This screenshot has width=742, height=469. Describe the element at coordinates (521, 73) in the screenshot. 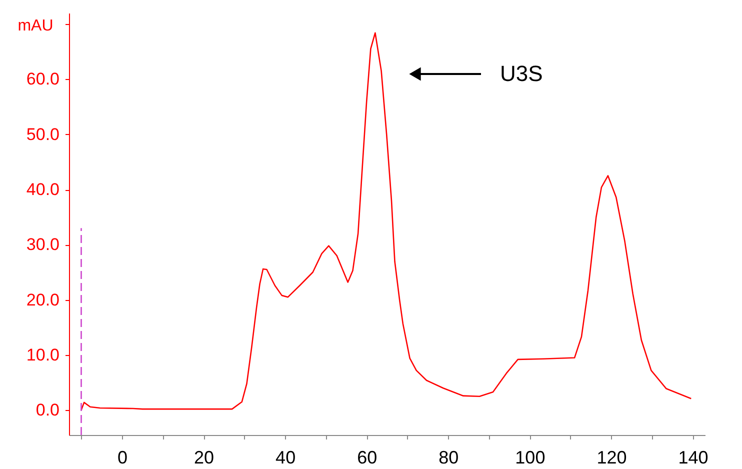

I see `annotation: U3S` at that location.